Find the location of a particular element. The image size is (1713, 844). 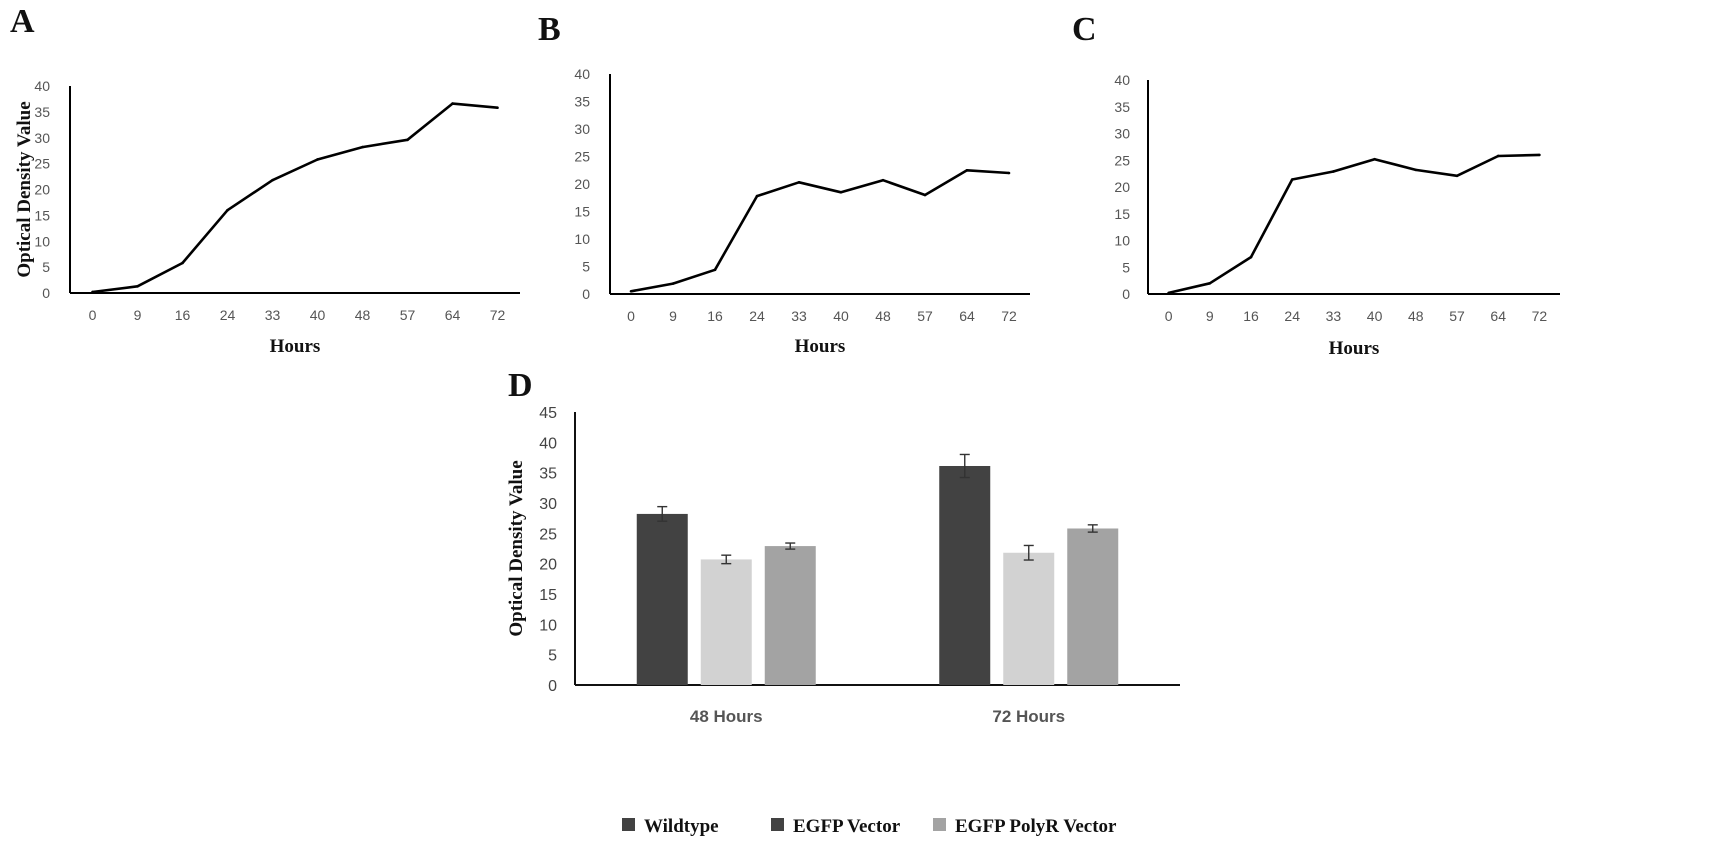

panel-c: C 0 5 10 15 20 25 30 35 40 0 9 16 24 33 40 48 57 64 72 Hours is located at coordinates (1316, 185).